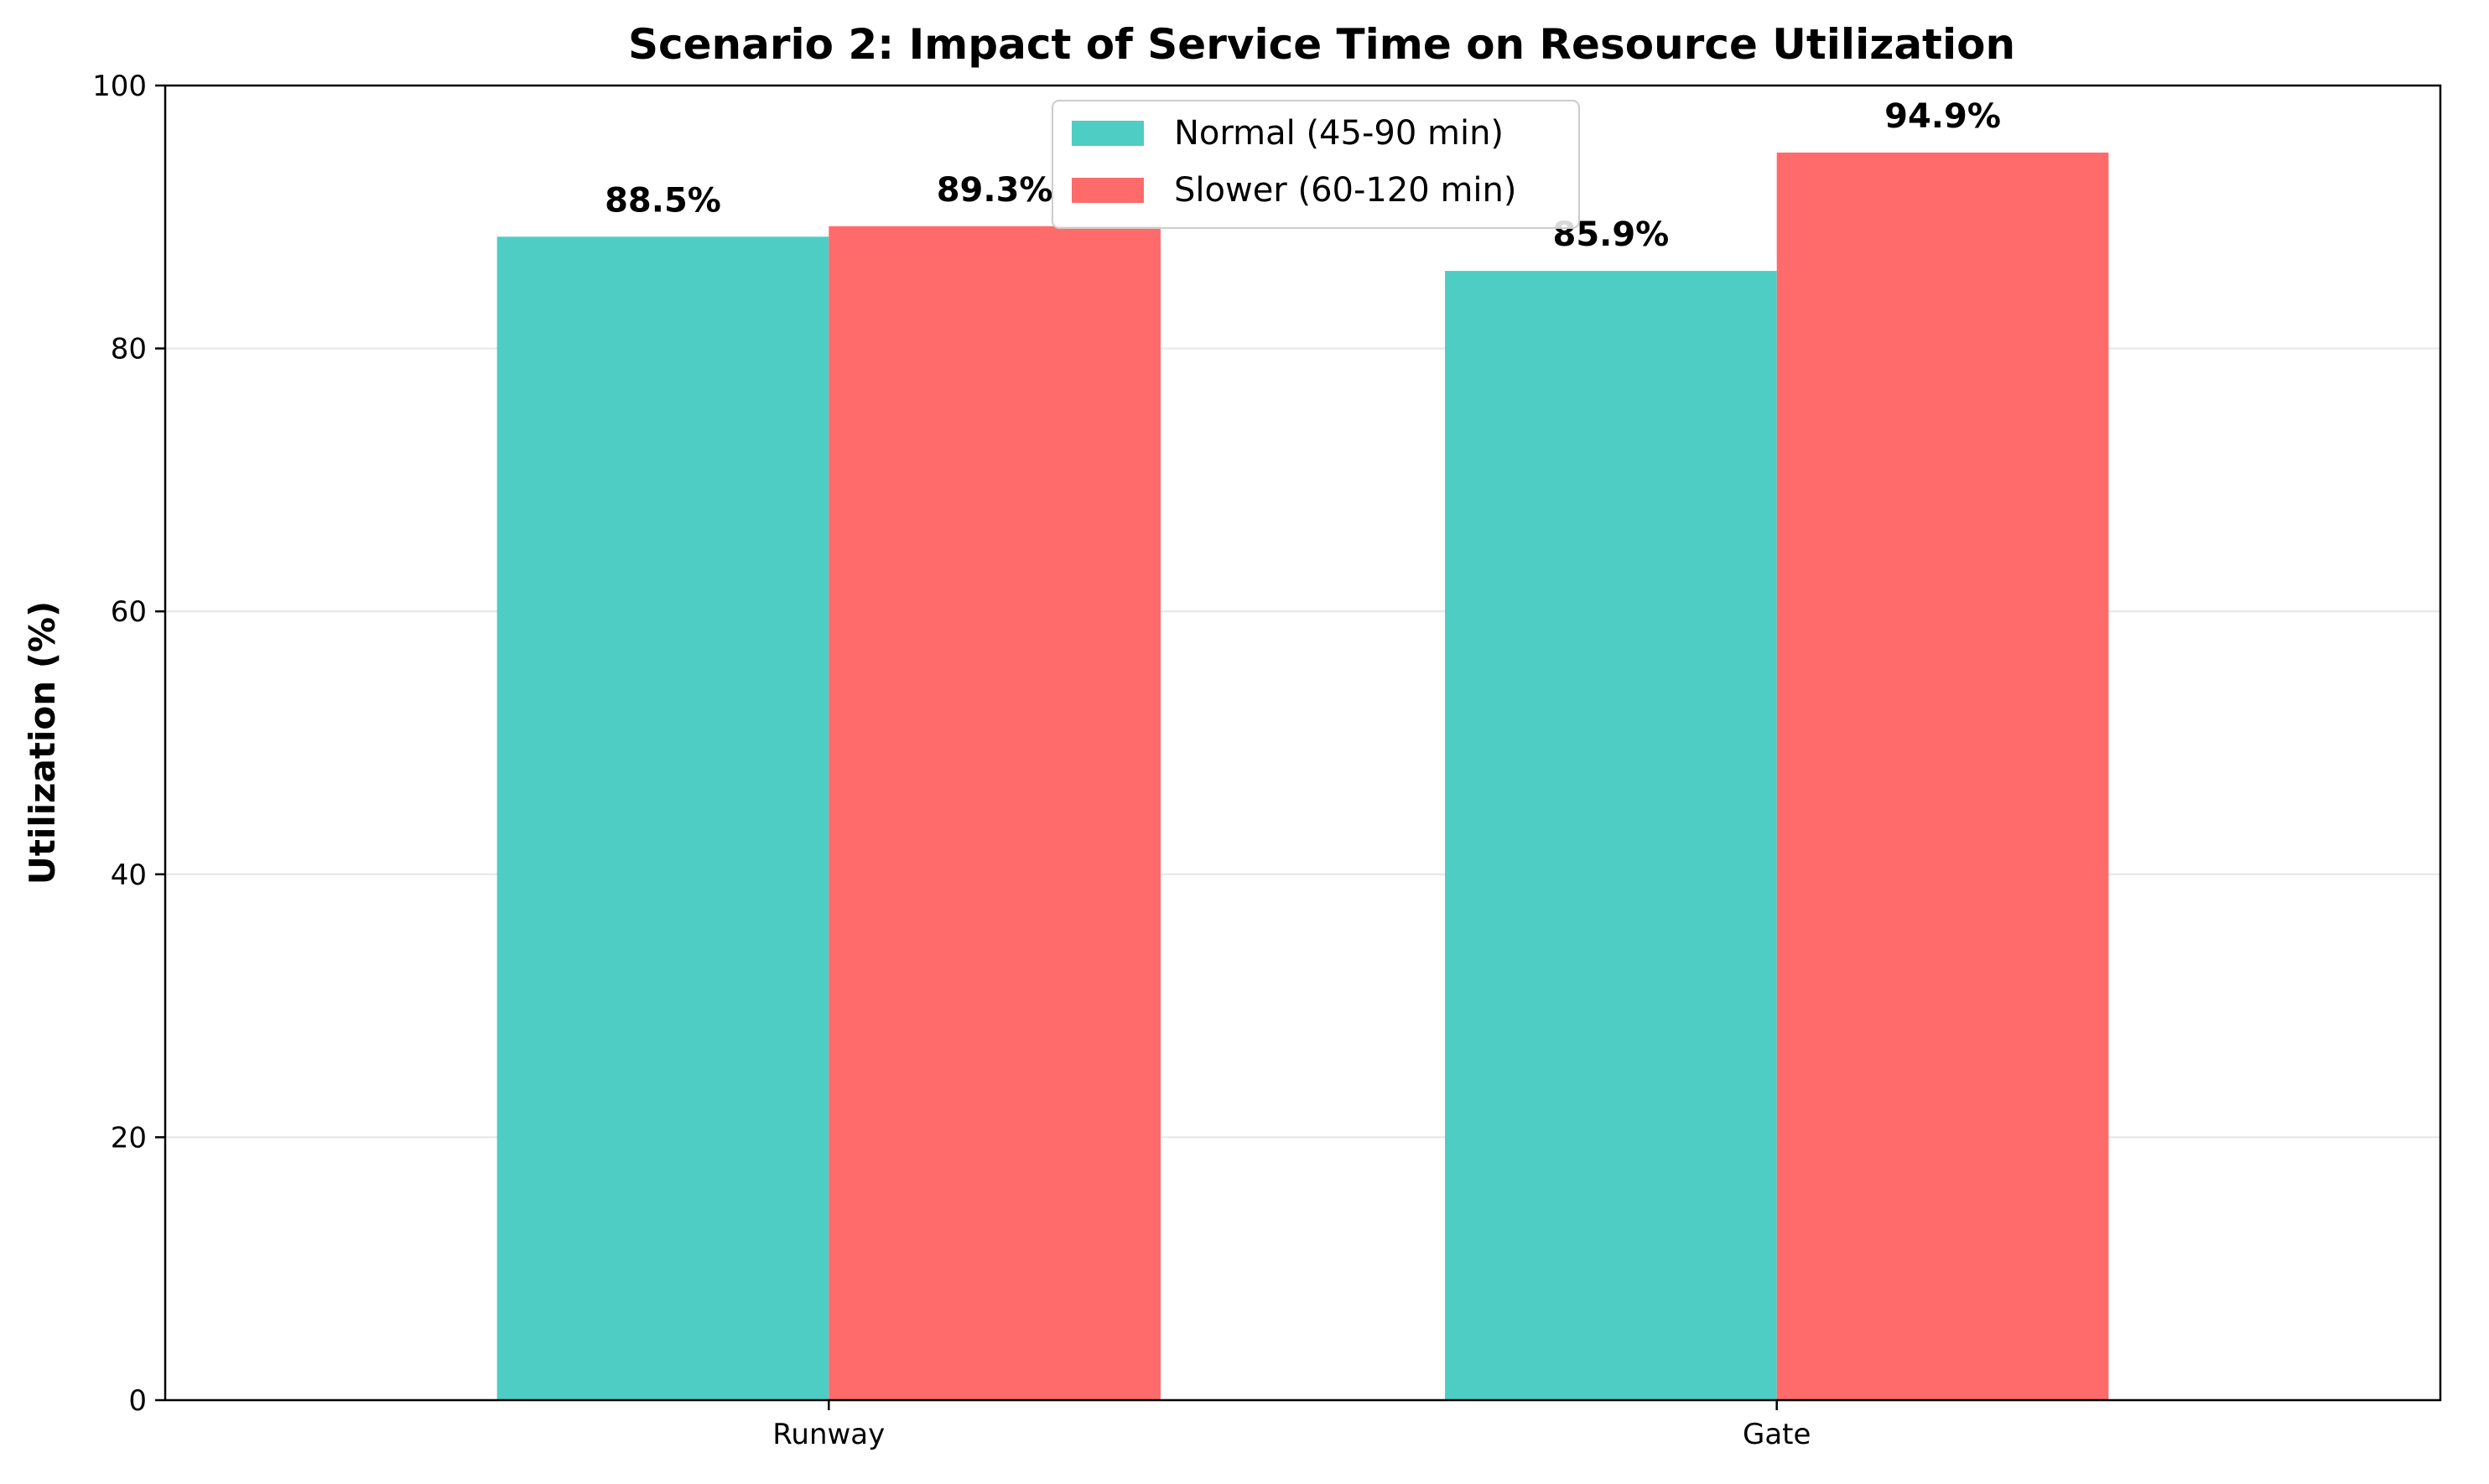 The height and width of the screenshot is (1484, 2489). I want to click on legend-label-normal: Normal (45-90 min), so click(1339, 133).